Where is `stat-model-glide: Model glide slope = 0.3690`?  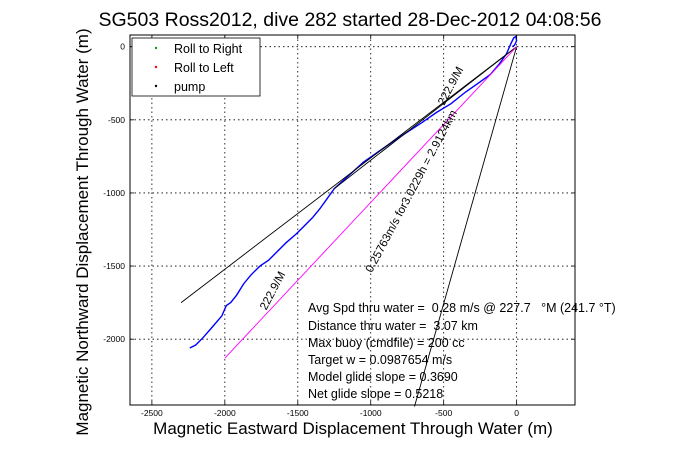 stat-model-glide: Model glide slope = 0.3690 is located at coordinates (383, 377).